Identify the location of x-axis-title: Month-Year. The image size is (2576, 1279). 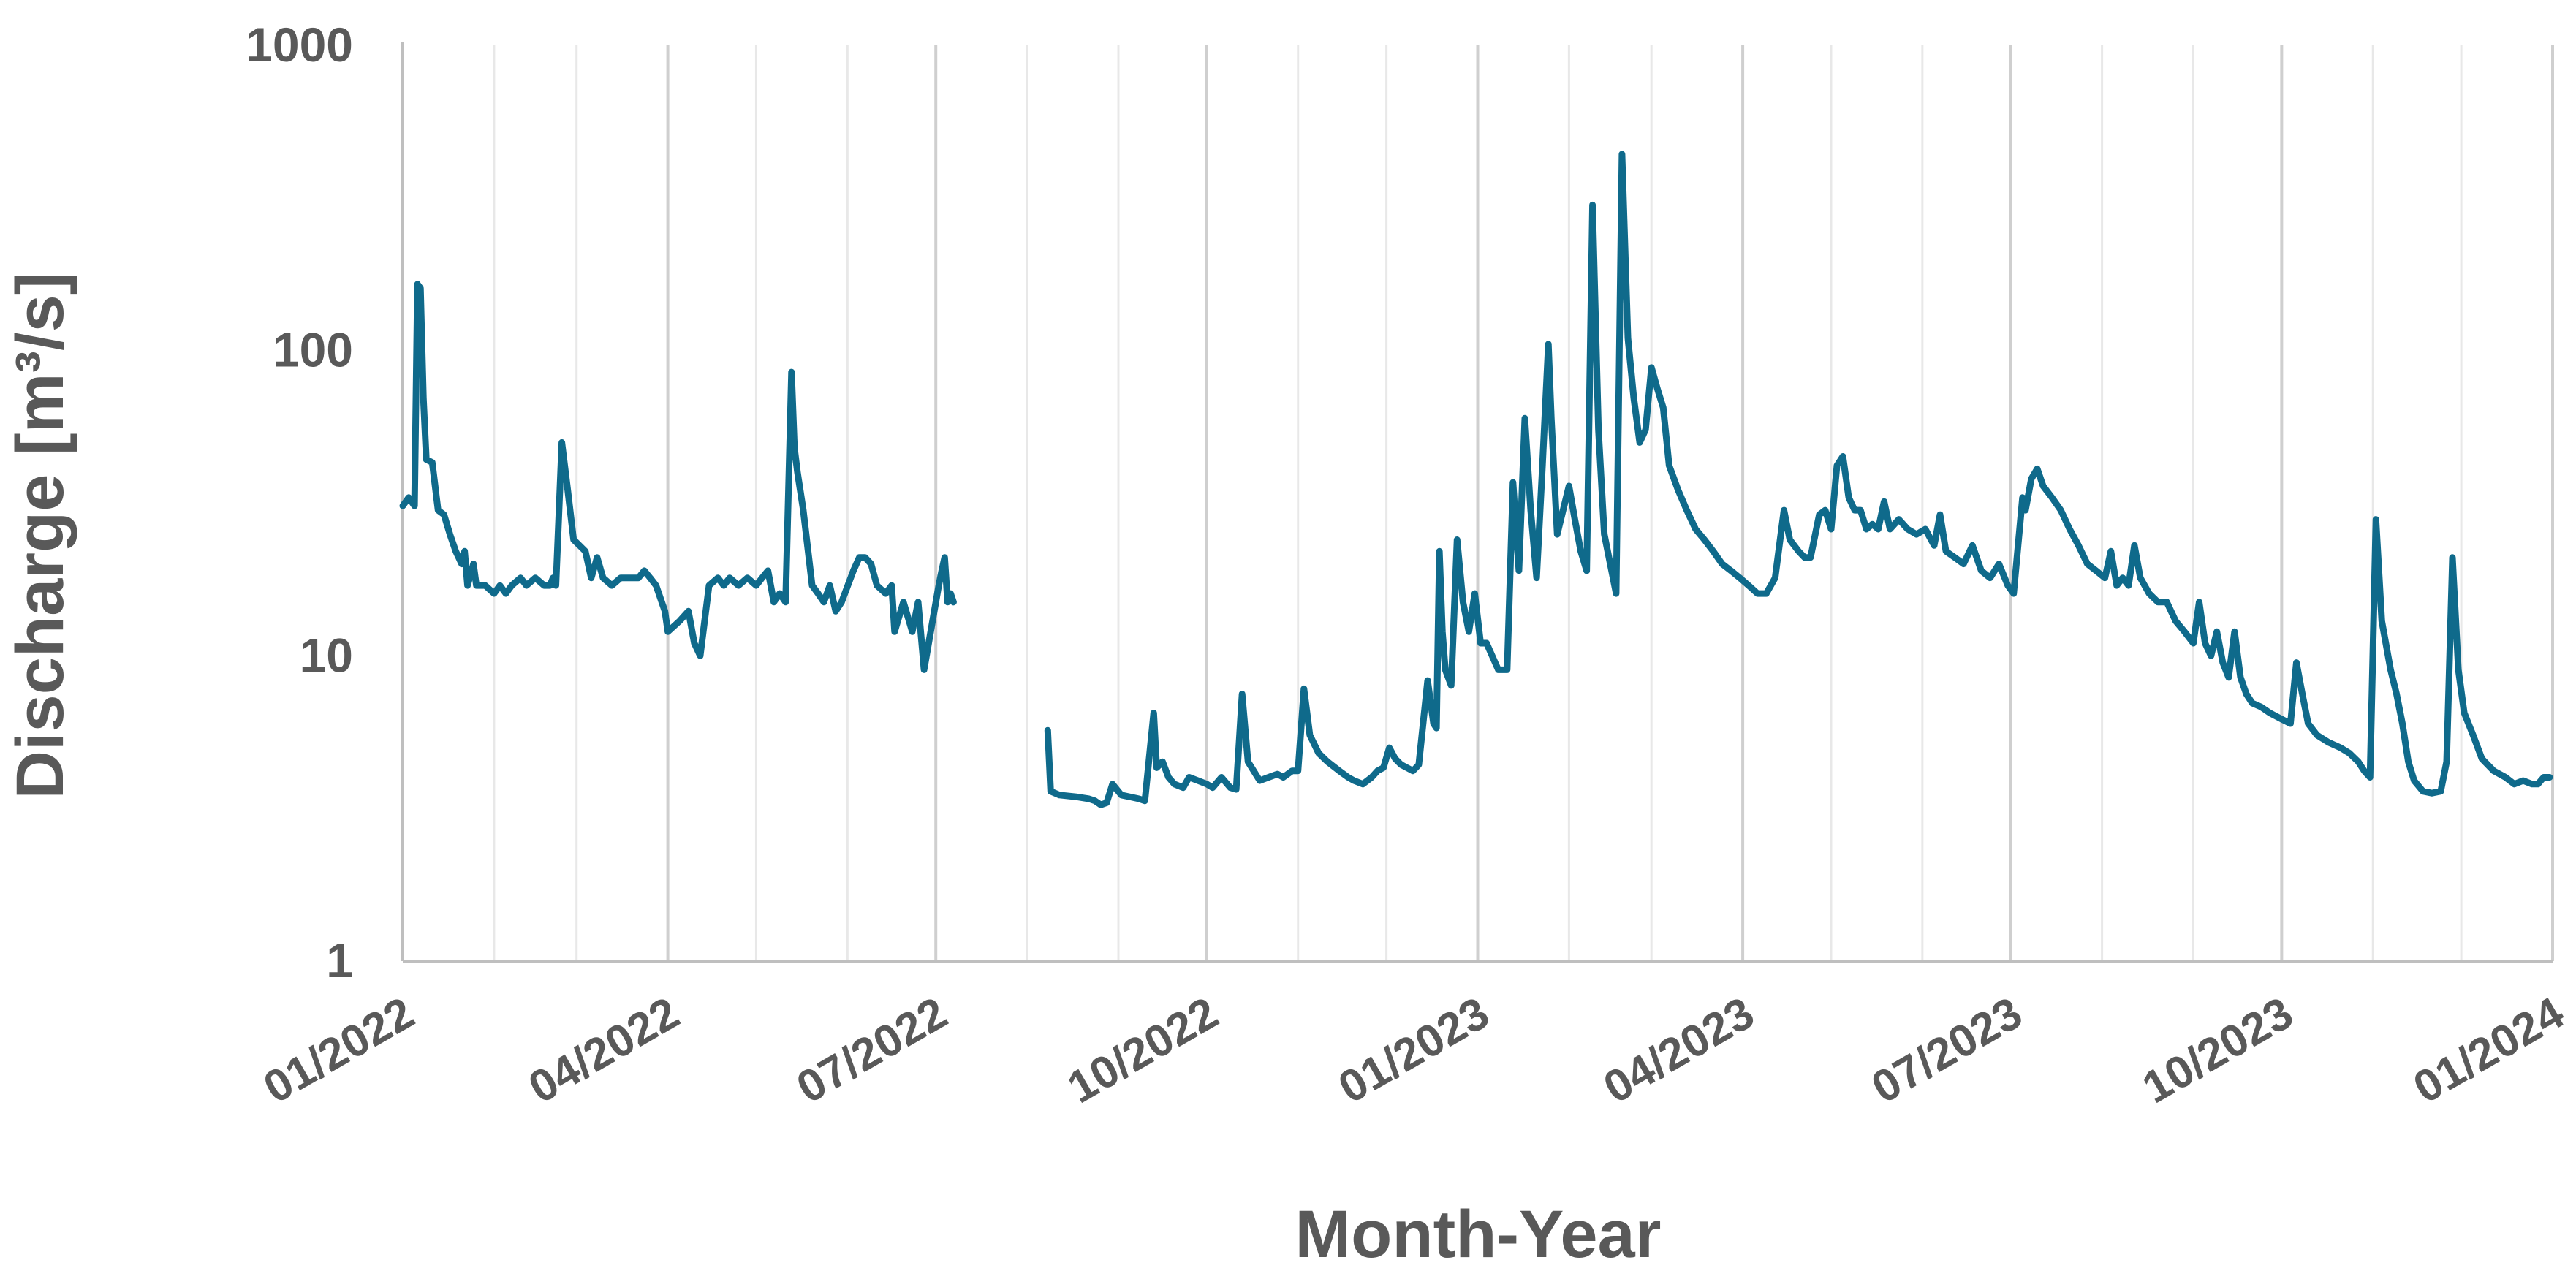
(1478, 1234).